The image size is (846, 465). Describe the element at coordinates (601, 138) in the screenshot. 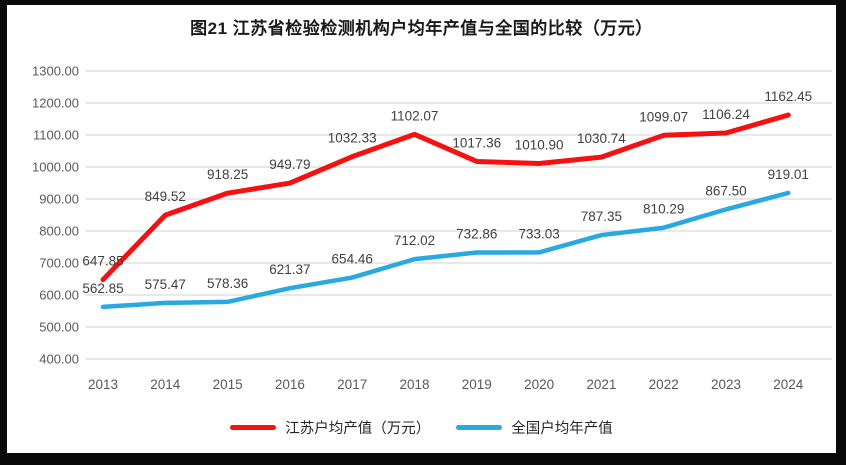

I see `data-label-series-0: 1030.74` at that location.